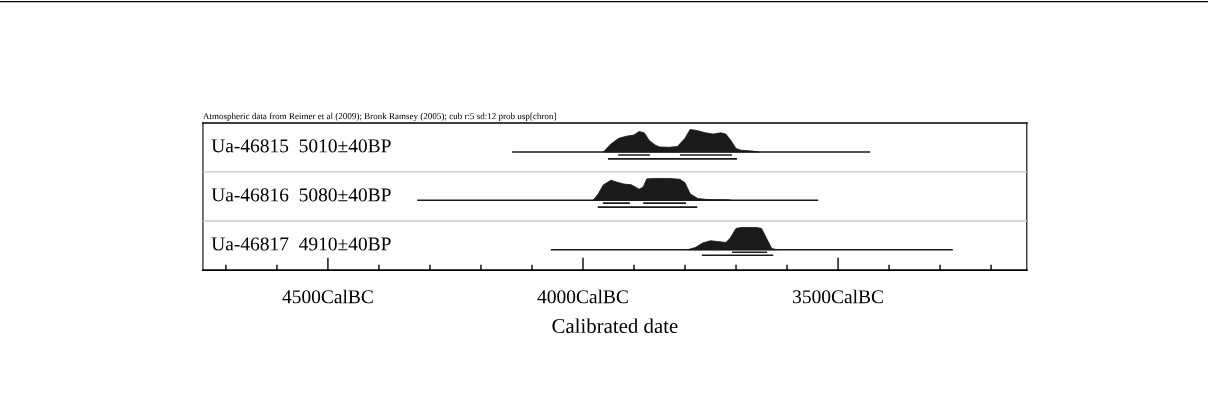  Describe the element at coordinates (301, 244) in the screenshot. I see `chart-title: Ua-46817 4910±40BP` at that location.